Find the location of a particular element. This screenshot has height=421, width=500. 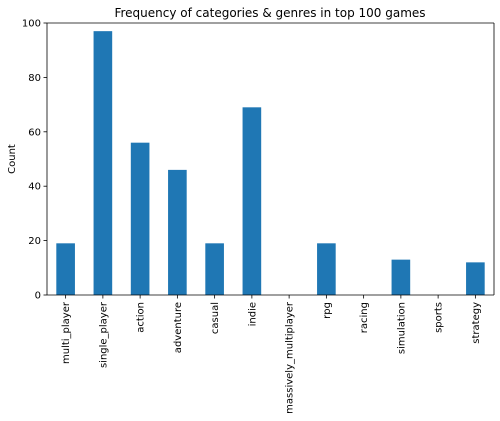

bar-single_player is located at coordinates (103, 163).